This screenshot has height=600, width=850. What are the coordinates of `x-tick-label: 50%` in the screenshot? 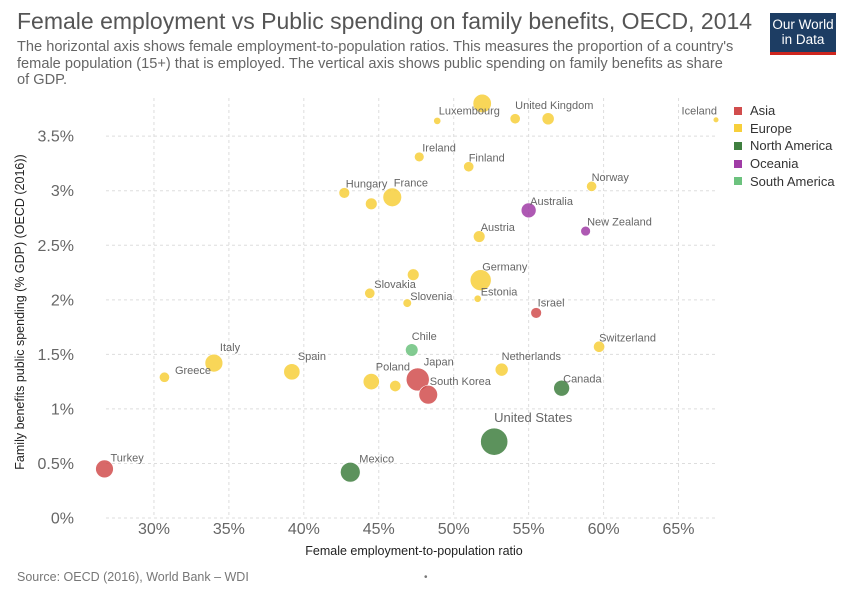 It's located at (454, 529).